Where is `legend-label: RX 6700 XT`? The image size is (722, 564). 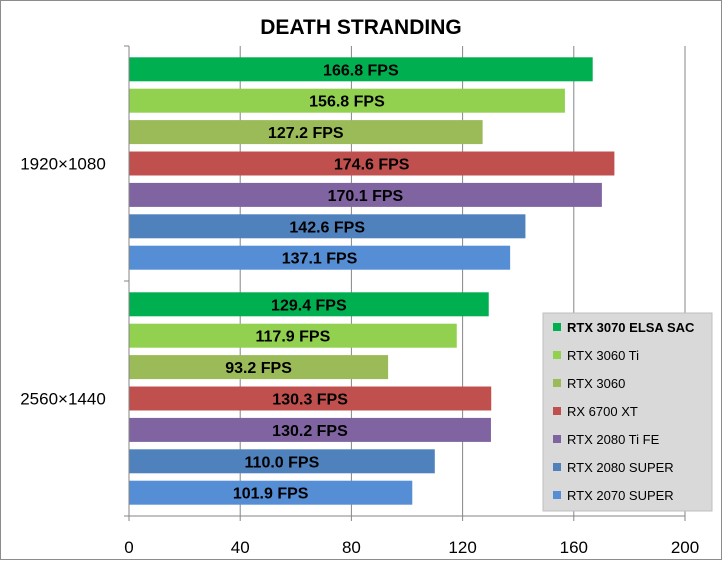 legend-label: RX 6700 XT is located at coordinates (602, 411).